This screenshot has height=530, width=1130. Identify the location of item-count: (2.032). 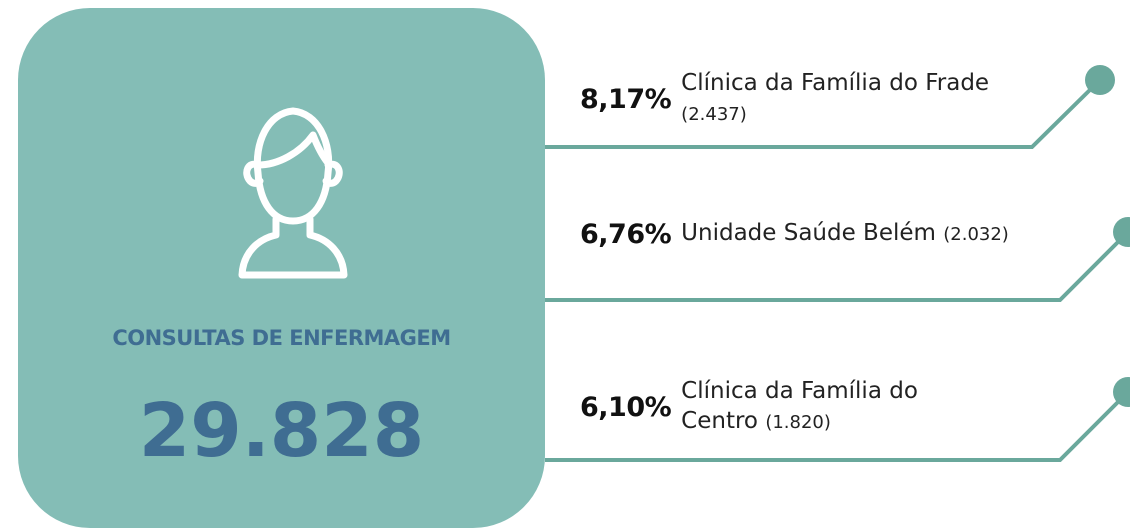
(976, 234).